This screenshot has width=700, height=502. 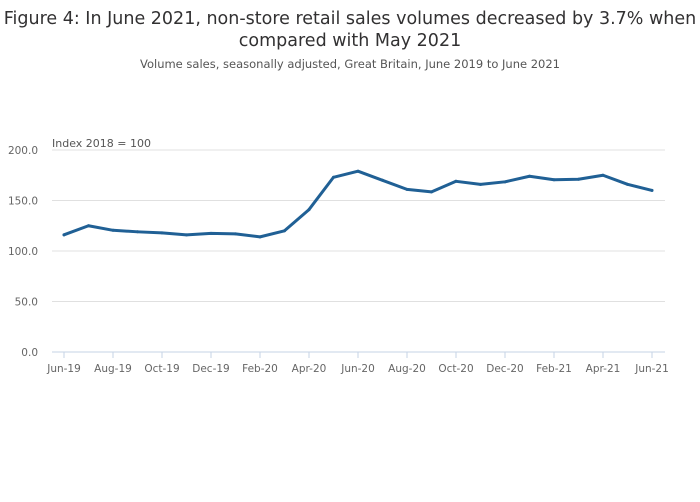 What do you see at coordinates (210, 369) in the screenshot?
I see `x-tick-label: Dec-19` at bounding box center [210, 369].